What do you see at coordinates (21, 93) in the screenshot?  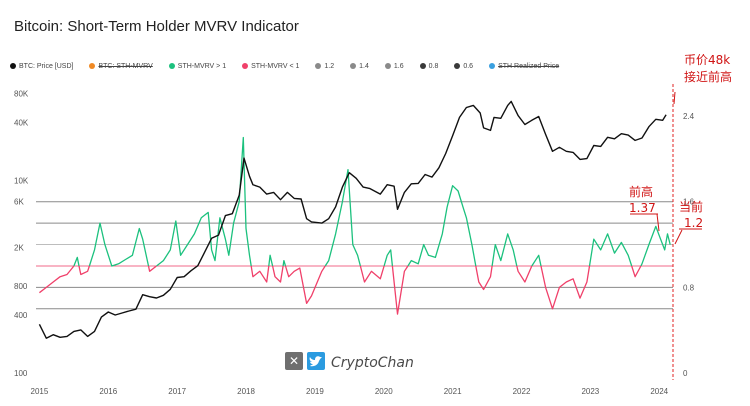 I see `left-axis-tick-label: 80K` at bounding box center [21, 93].